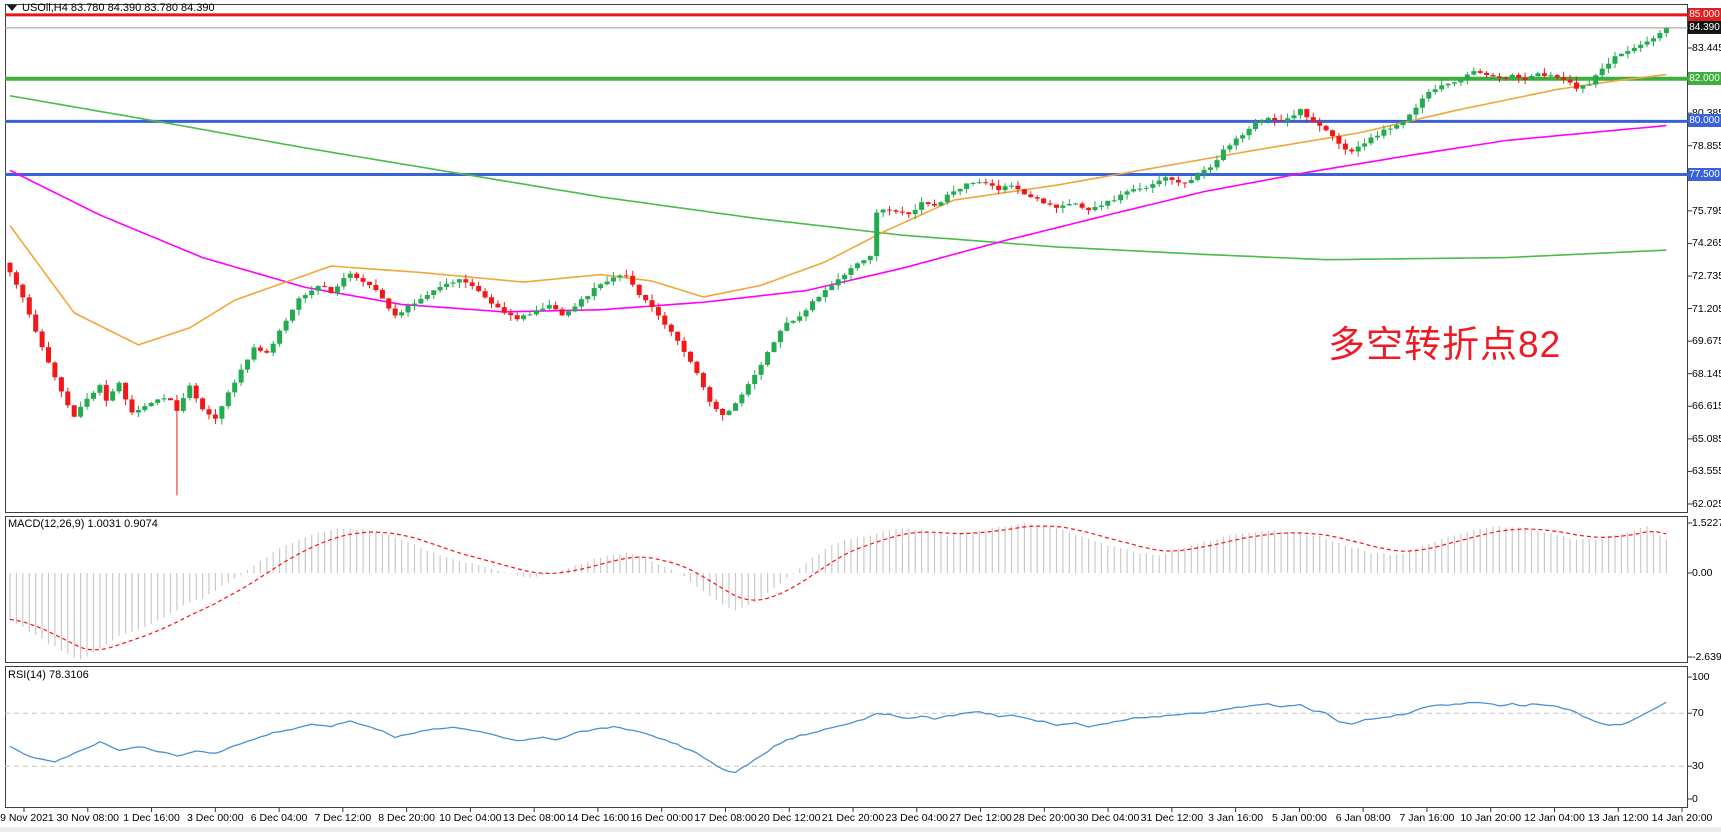 Image resolution: width=1721 pixels, height=832 pixels. Describe the element at coordinates (860, 829) in the screenshot. I see `window-bottom-strip` at that location.